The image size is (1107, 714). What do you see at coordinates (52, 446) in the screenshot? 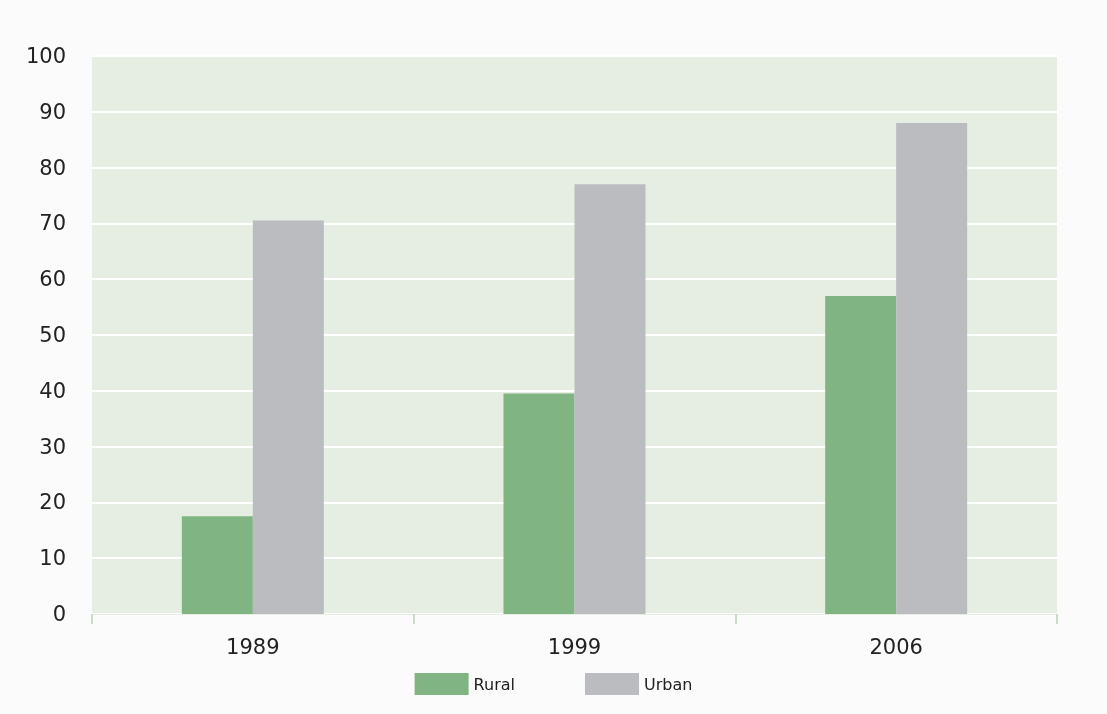
I see `y-tick-label: 30` at bounding box center [52, 446].